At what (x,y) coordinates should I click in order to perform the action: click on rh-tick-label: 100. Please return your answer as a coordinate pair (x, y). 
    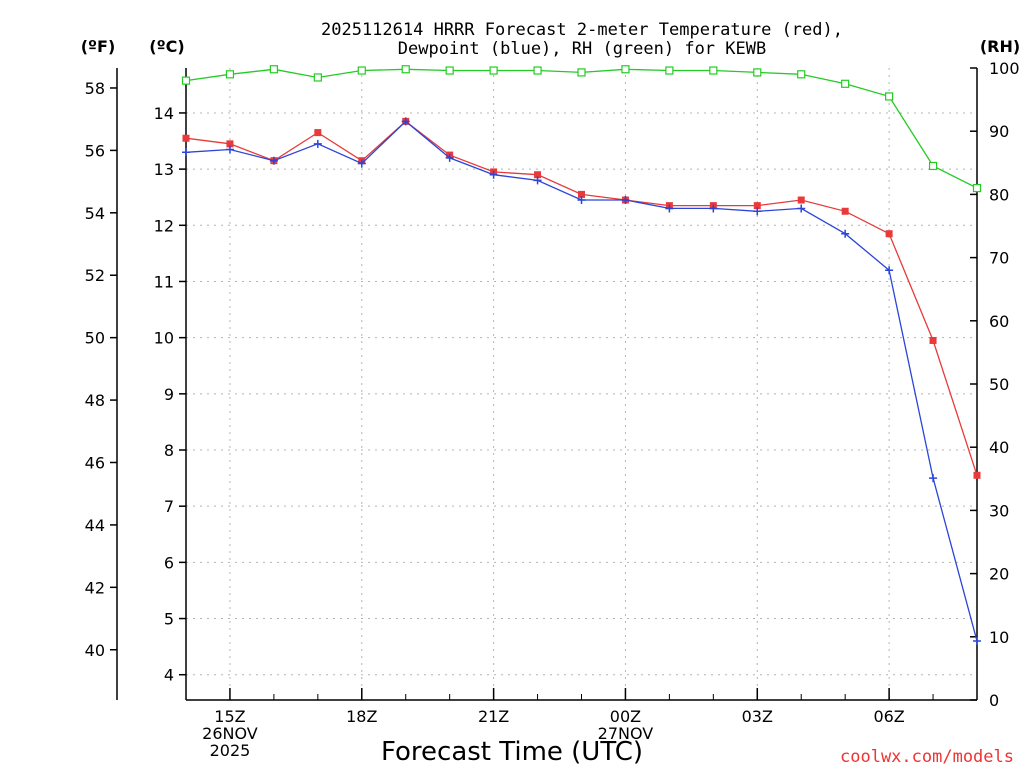
    Looking at the image, I should click on (1004, 68).